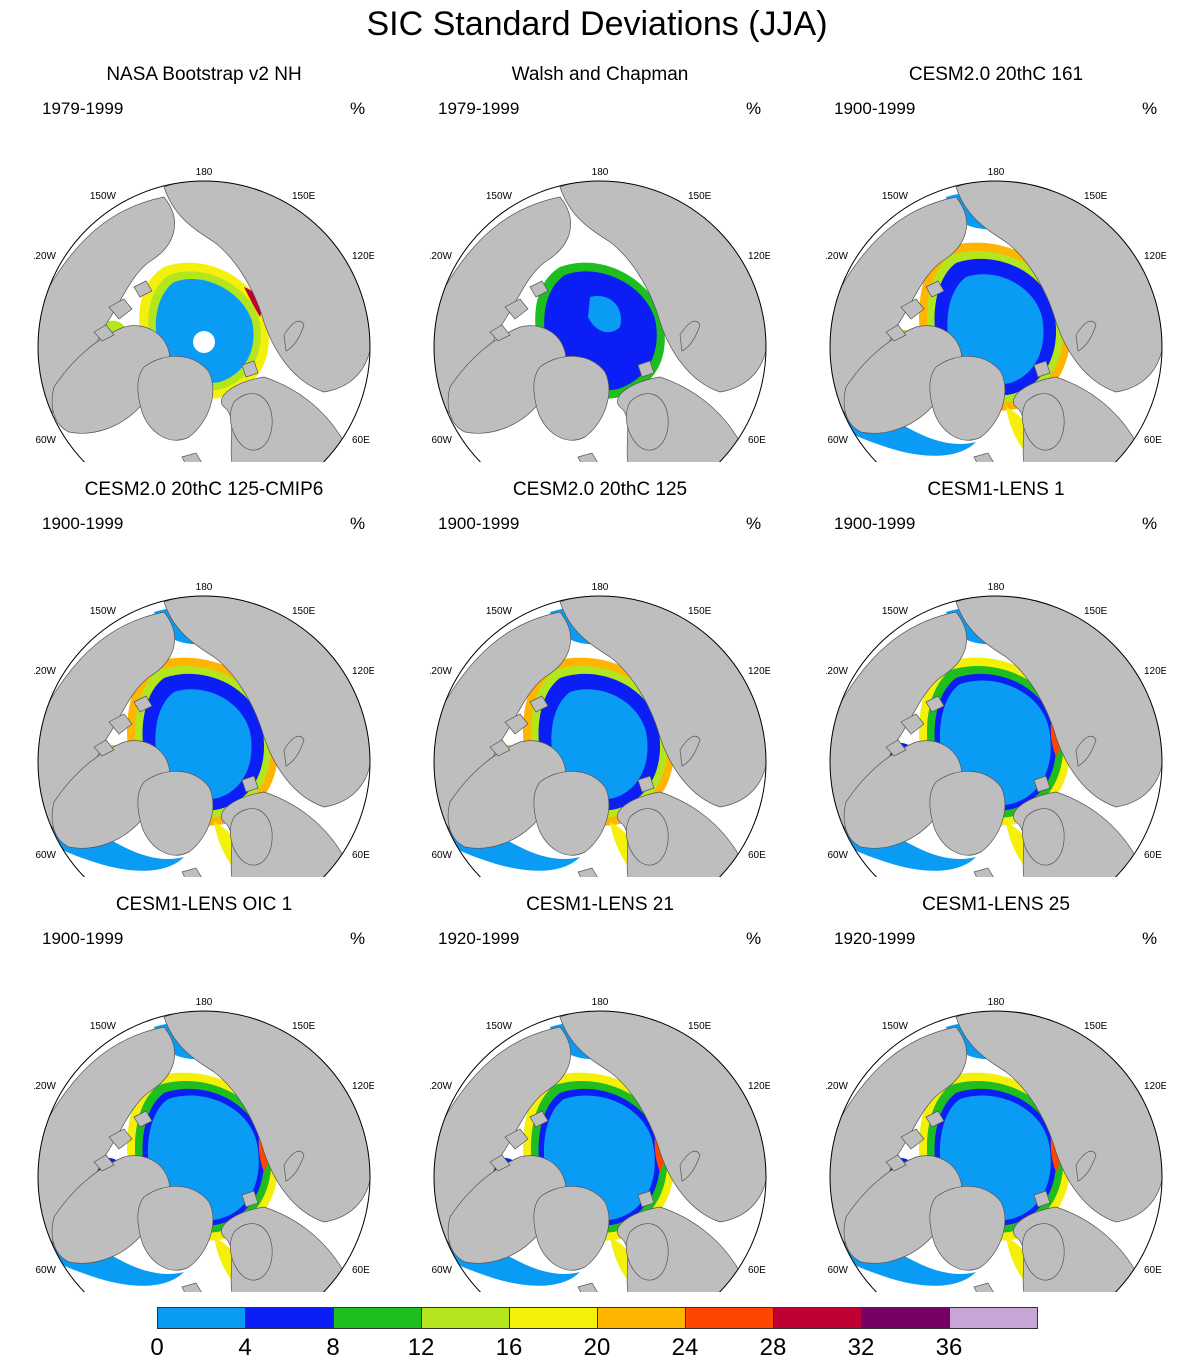 This screenshot has height=1367, width=1194. What do you see at coordinates (204, 74) in the screenshot?
I see `panel-title: NASA Bootstrap v2 NH` at bounding box center [204, 74].